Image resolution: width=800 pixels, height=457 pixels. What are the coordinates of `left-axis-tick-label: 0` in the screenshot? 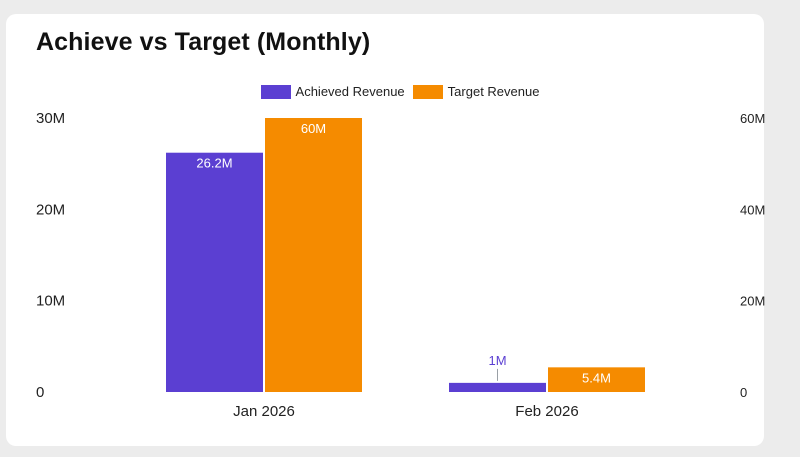 It's located at (40, 392).